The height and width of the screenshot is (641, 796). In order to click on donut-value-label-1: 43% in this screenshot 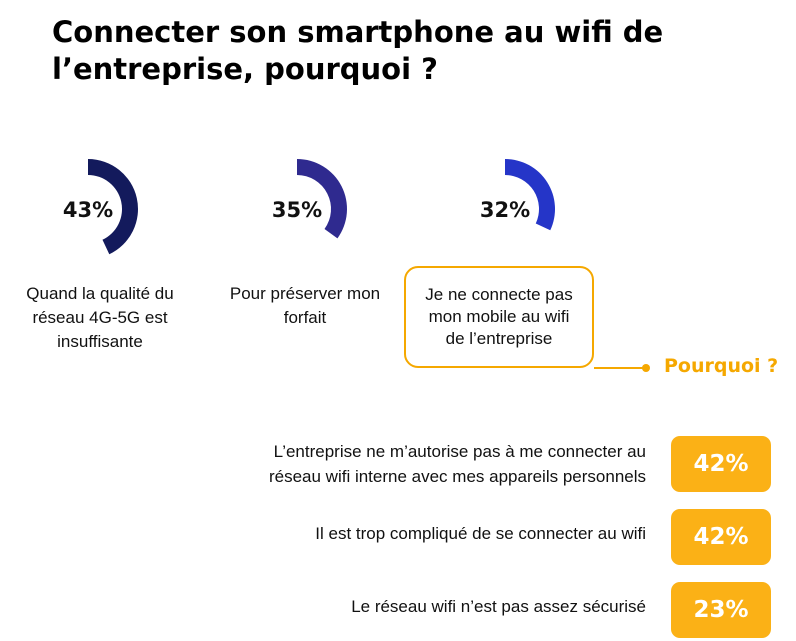, I will do `click(88, 210)`.